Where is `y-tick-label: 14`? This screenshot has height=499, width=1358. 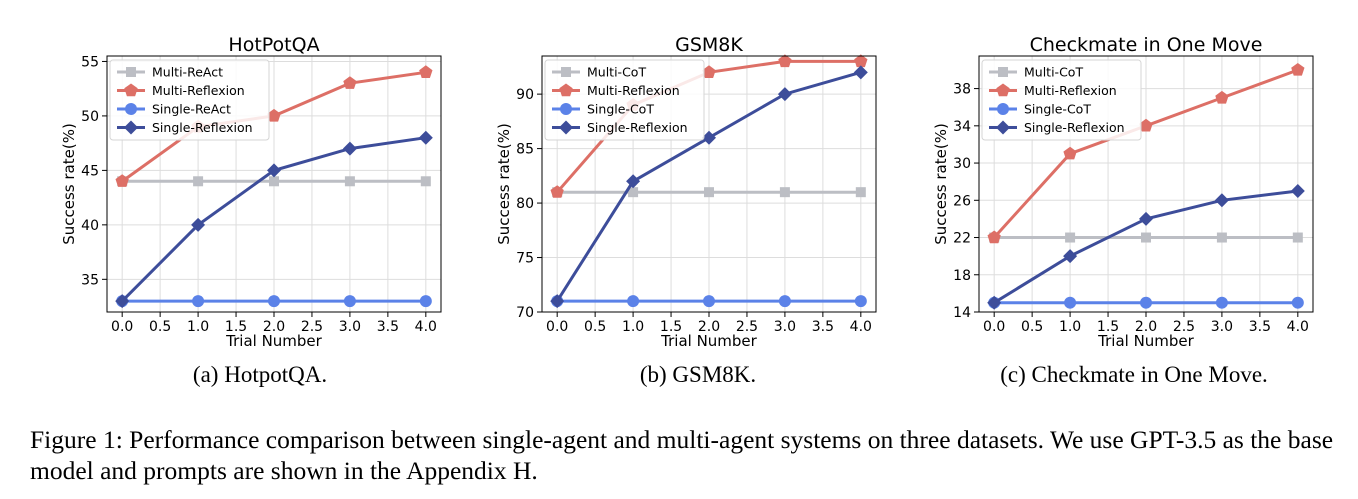
y-tick-label: 14 is located at coordinates (962, 313).